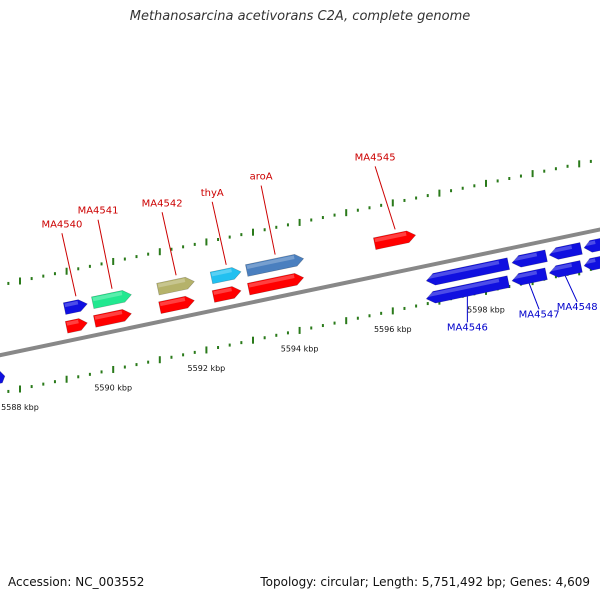 Image resolution: width=600 pixels, height=600 pixels. What do you see at coordinates (98, 211) in the screenshot?
I see `gene-label: MA4541` at bounding box center [98, 211].